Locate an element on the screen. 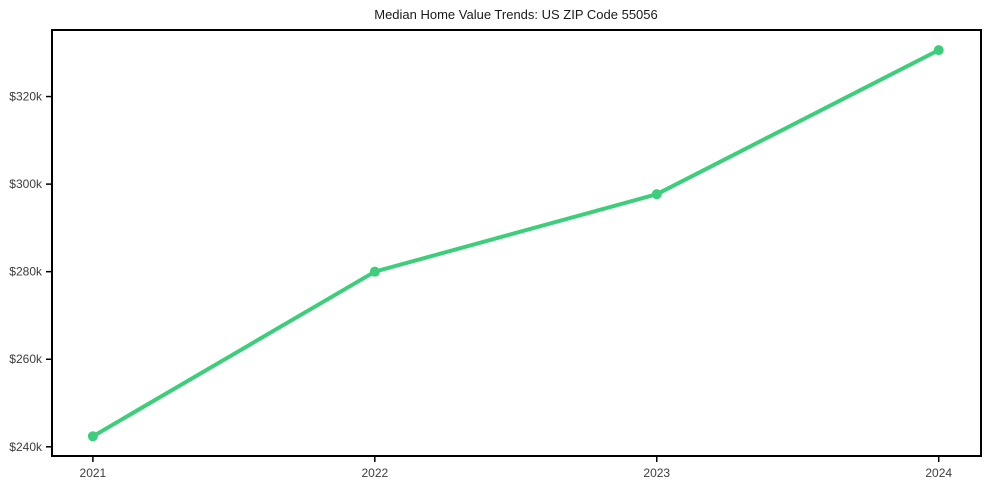 This screenshot has height=490, width=990. x-tick-label: 2024 is located at coordinates (938, 473).